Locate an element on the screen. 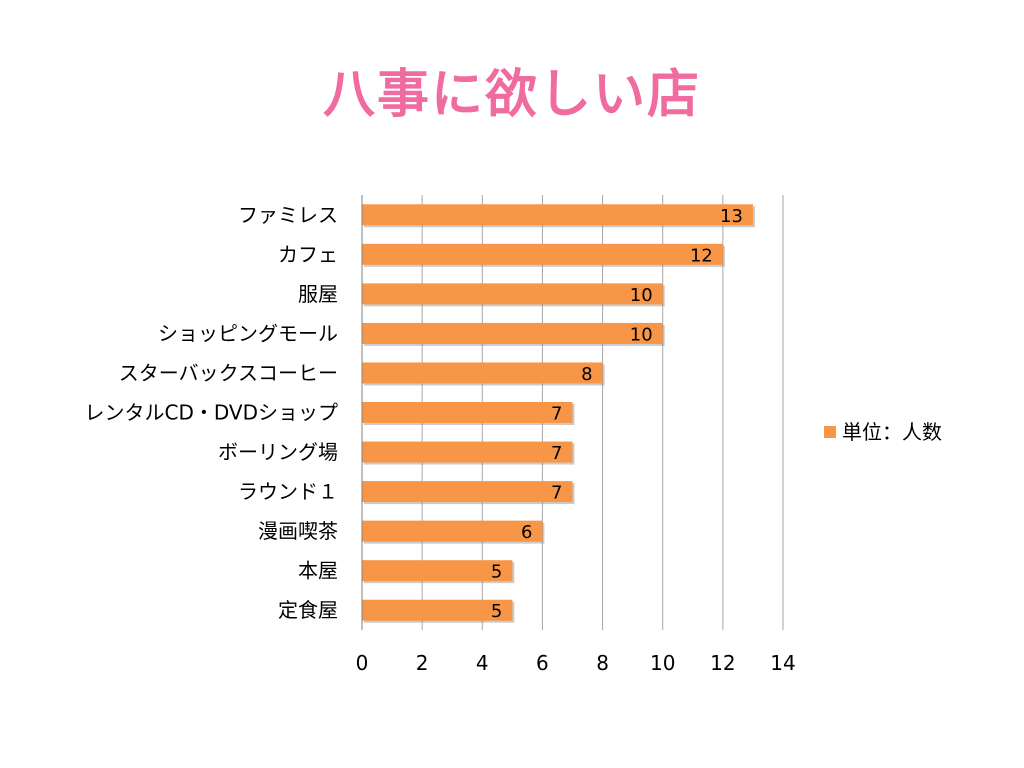  category-label: レンタルCD・DVDショップ is located at coordinates (212, 413).